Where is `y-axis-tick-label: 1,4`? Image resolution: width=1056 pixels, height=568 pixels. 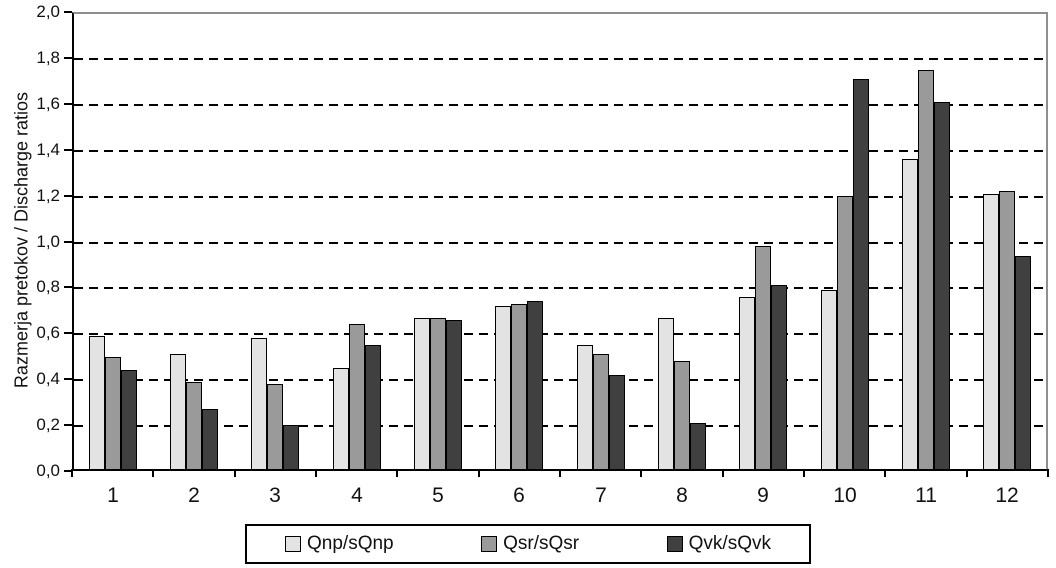 y-axis-tick-label: 1,4 is located at coordinates (48, 149).